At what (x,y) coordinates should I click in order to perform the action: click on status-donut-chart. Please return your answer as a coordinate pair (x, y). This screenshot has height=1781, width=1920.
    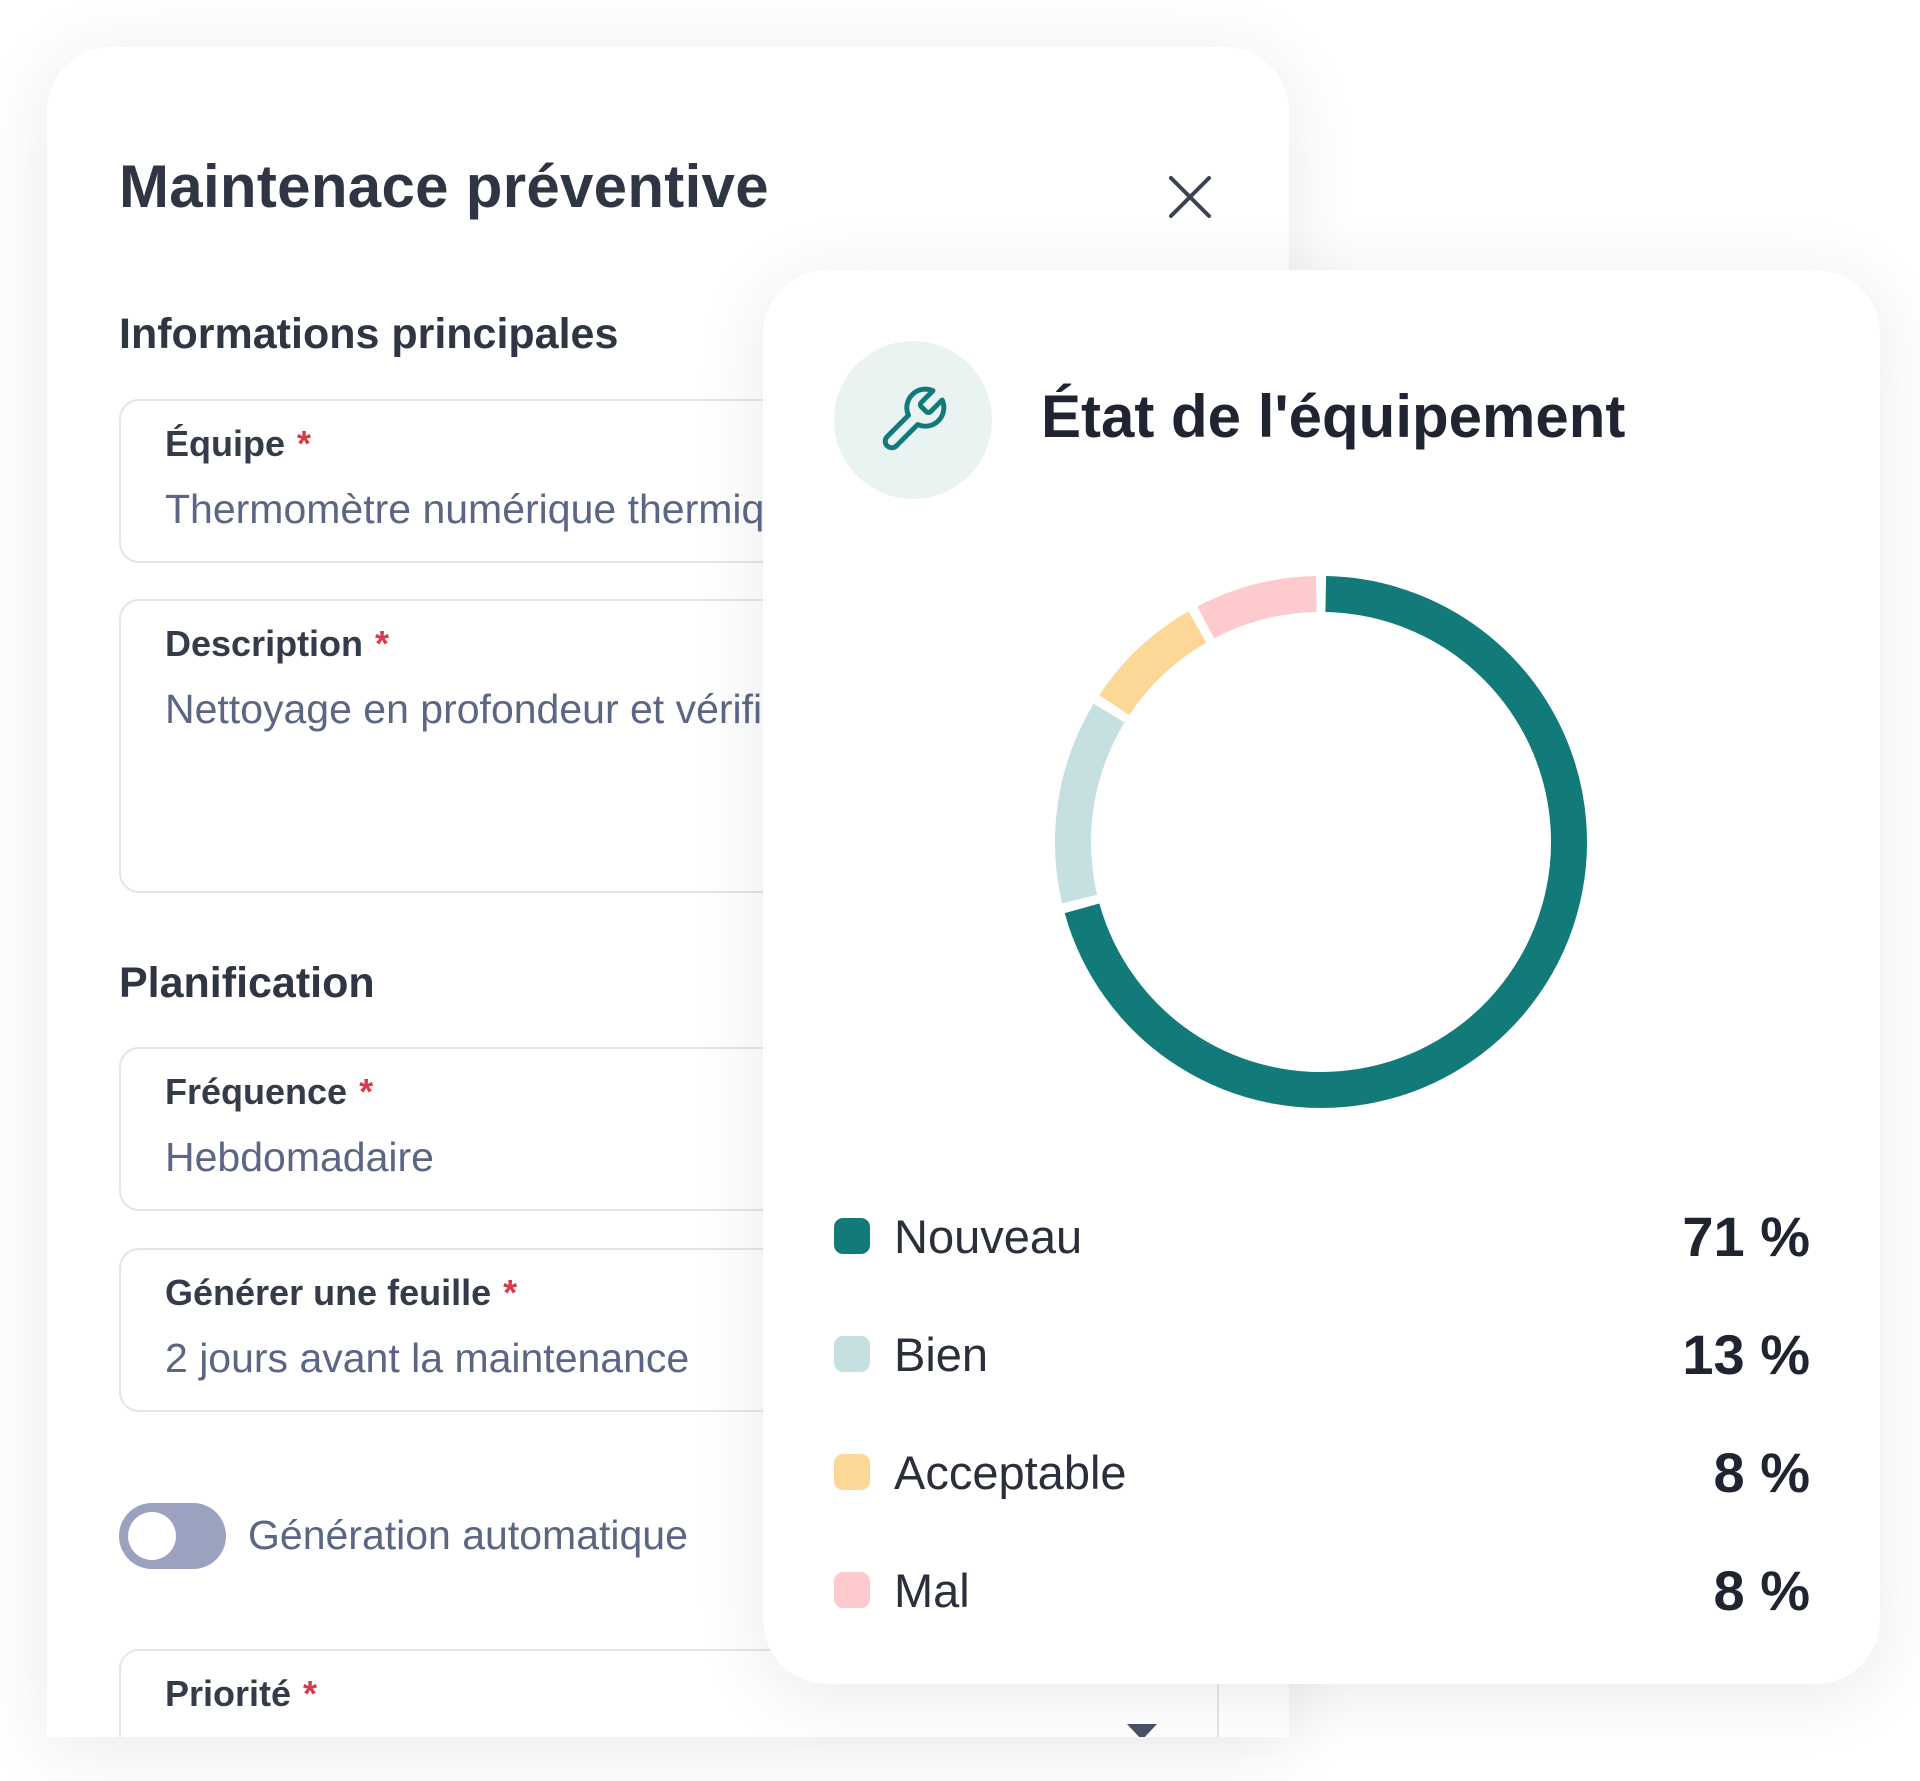
    Looking at the image, I should click on (1321, 842).